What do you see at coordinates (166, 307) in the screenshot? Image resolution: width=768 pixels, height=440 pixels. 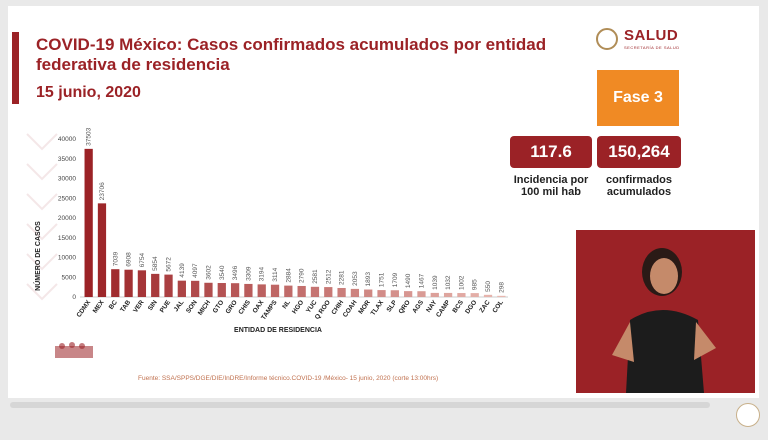 I see `category-label: PUE` at bounding box center [166, 307].